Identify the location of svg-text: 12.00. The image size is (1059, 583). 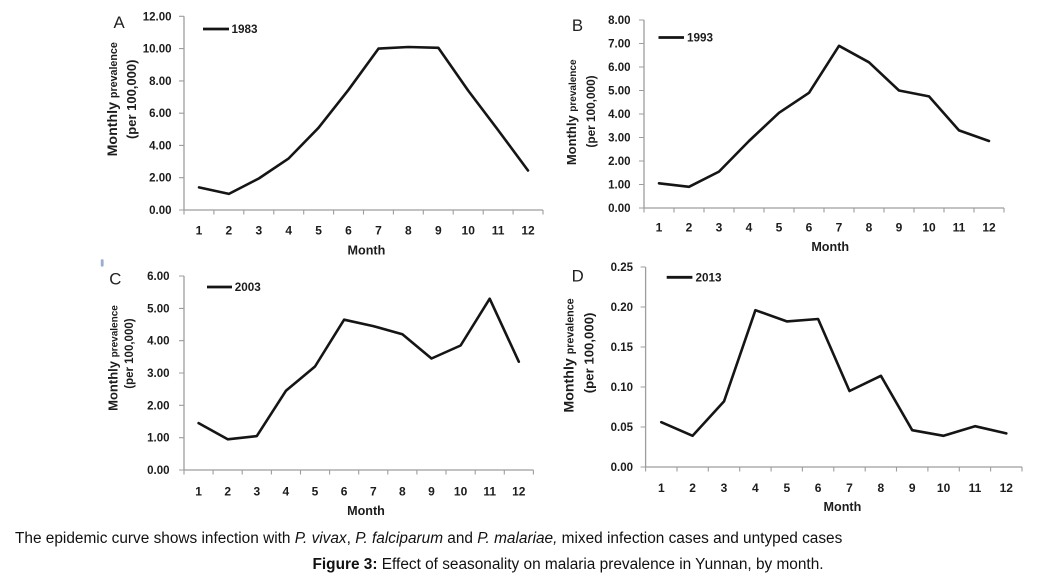
(157, 17).